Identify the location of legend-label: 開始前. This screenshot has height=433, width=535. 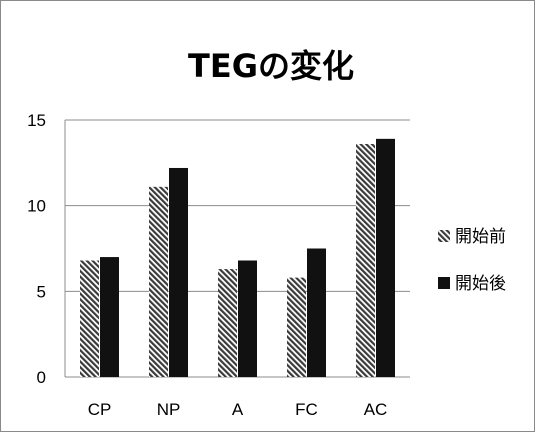
(480, 237).